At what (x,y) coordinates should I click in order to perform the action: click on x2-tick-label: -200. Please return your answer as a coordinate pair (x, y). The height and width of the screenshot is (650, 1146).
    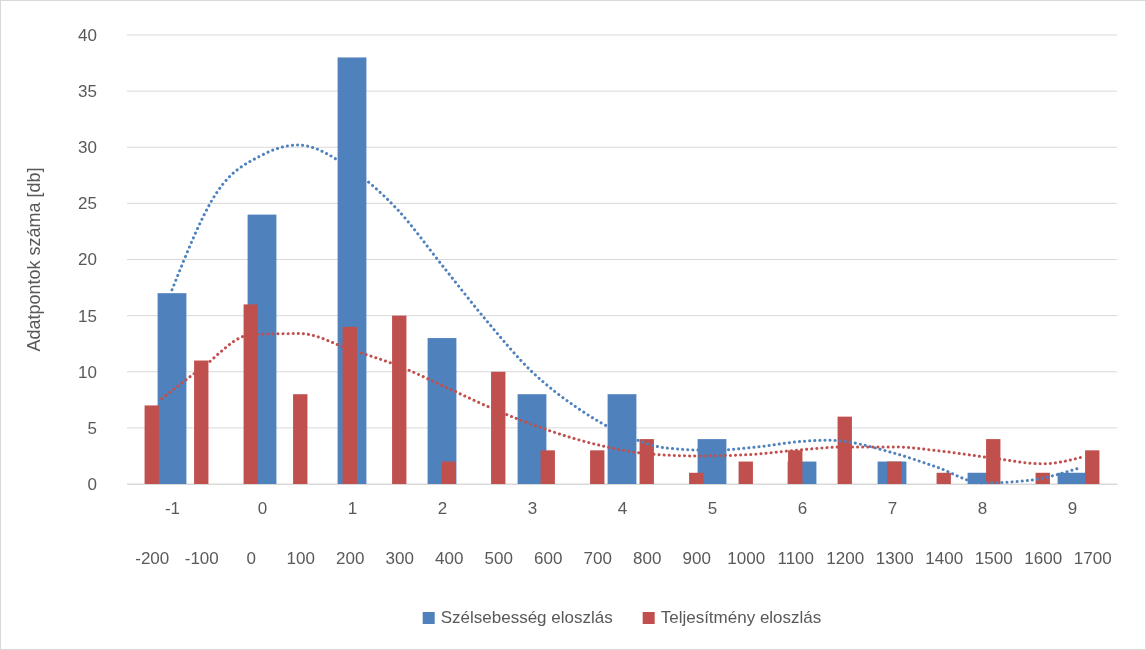
    Looking at the image, I should click on (152, 559).